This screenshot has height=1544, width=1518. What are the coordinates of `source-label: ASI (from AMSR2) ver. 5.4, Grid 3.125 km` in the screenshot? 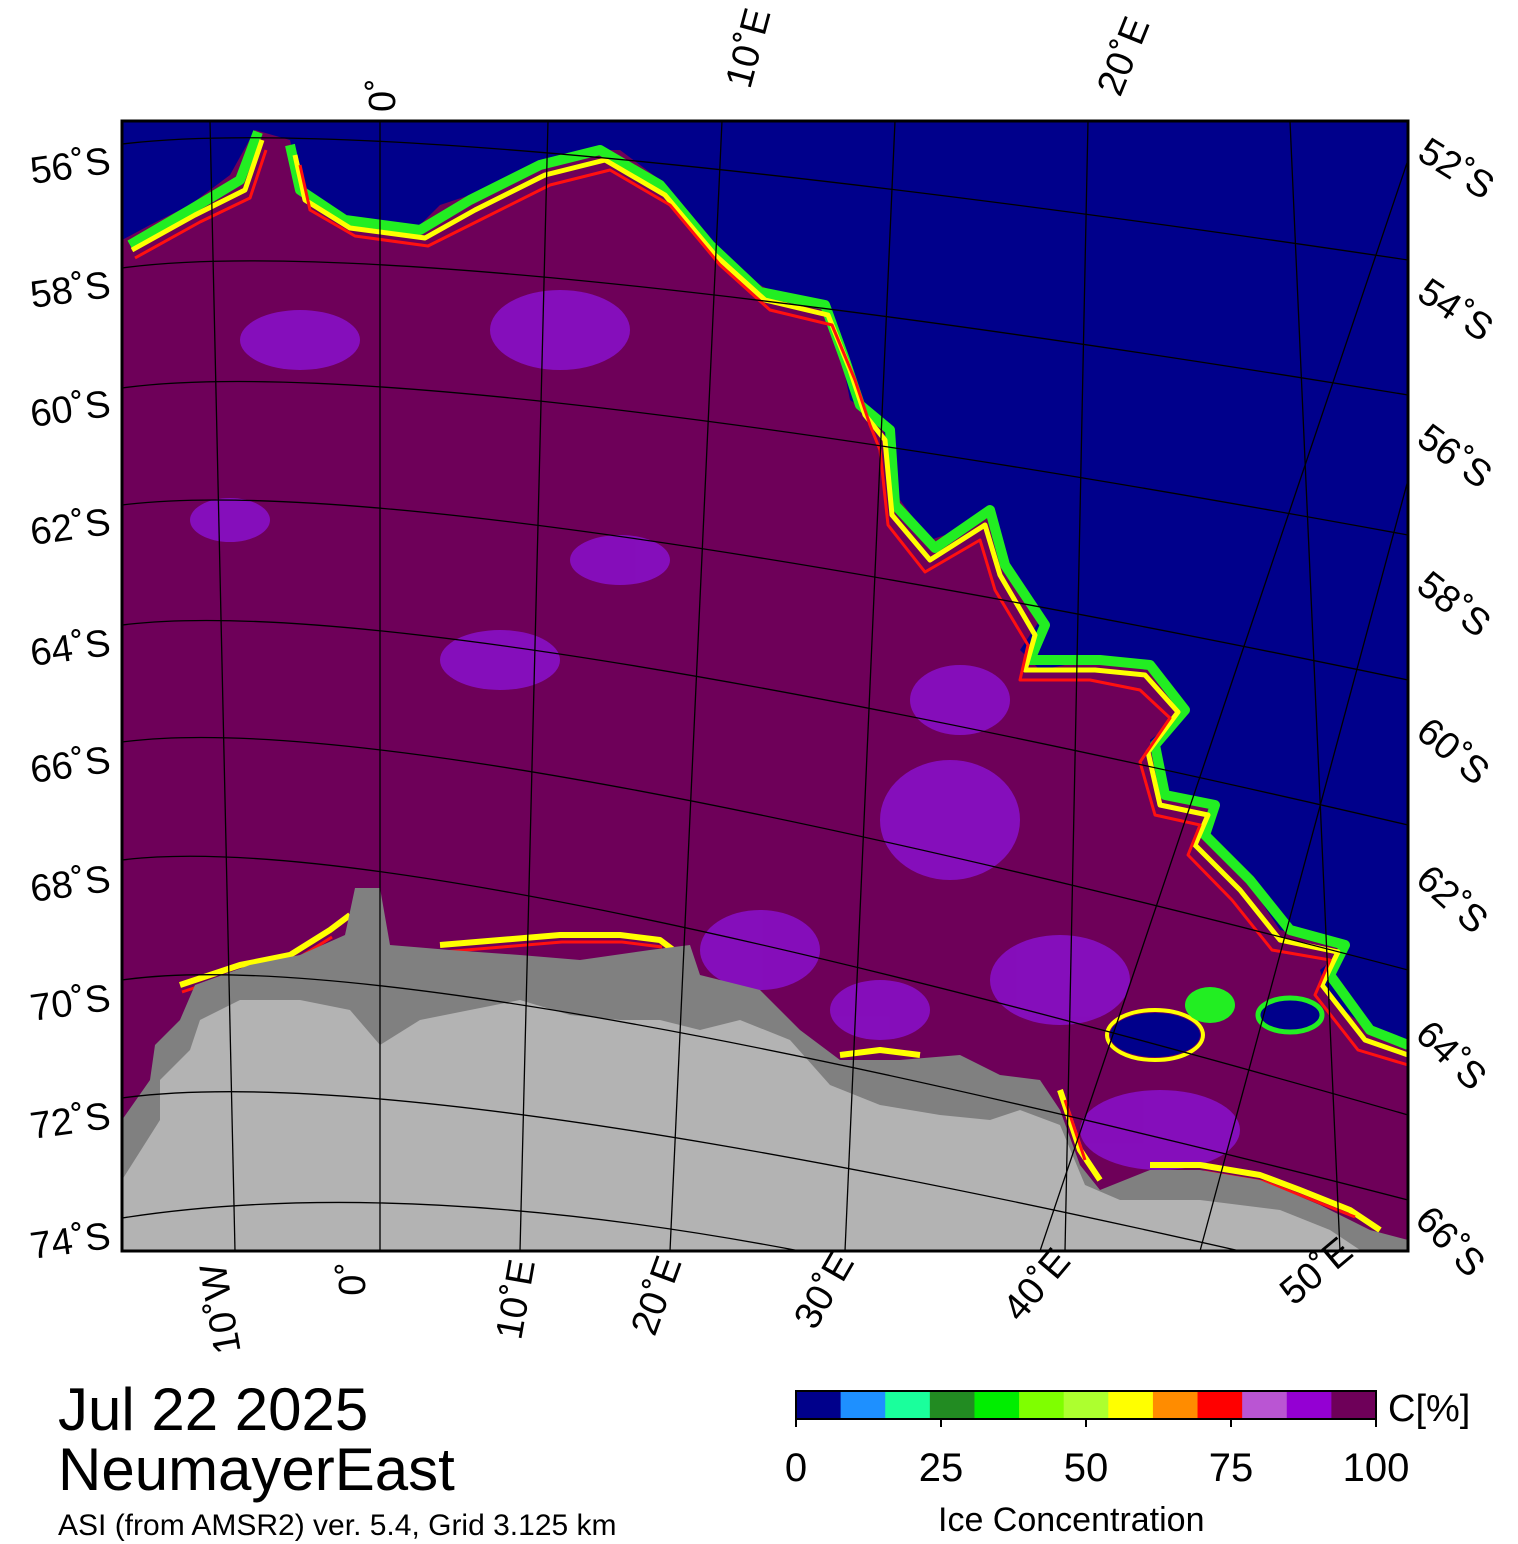 It's located at (337, 1525).